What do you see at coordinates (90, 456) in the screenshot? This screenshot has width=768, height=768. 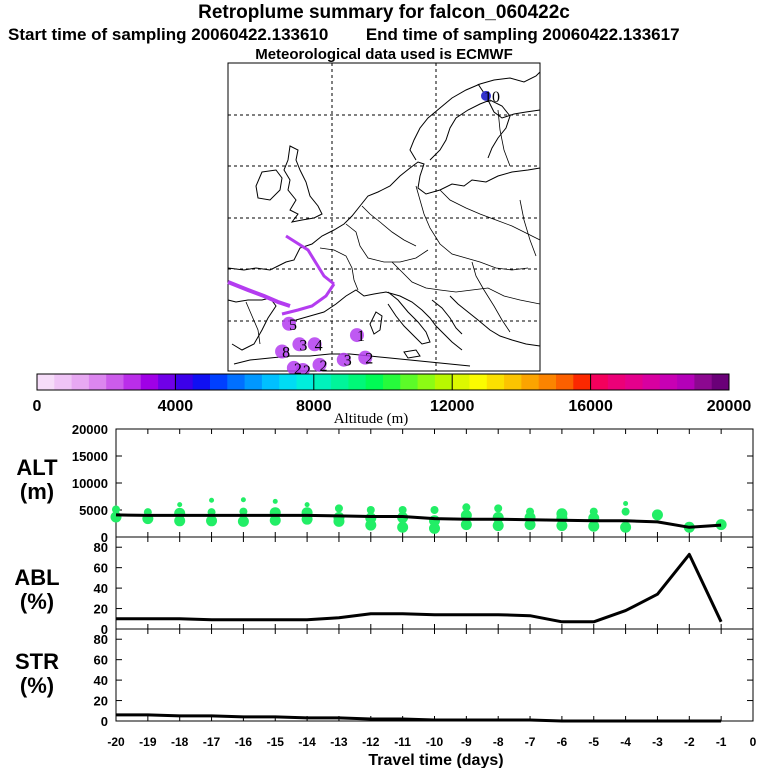 I see `y-tick-label: 15000` at bounding box center [90, 456].